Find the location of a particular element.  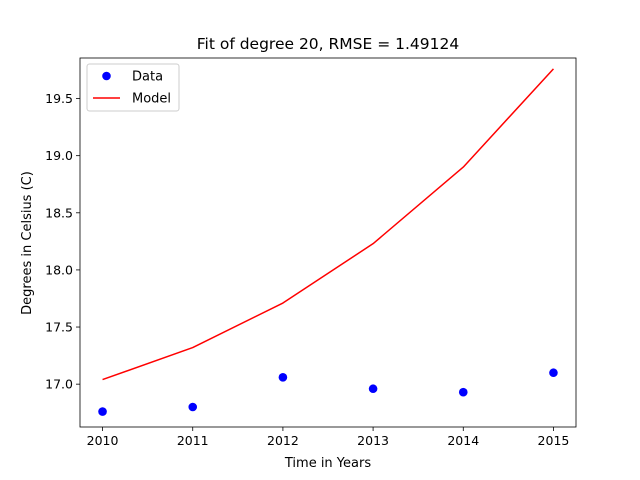

legend-data-label: Data is located at coordinates (147, 77).